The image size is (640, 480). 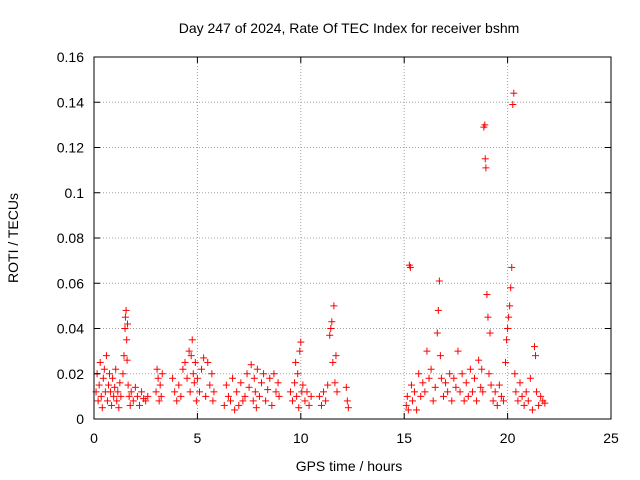 What do you see at coordinates (70, 57) in the screenshot?
I see `y-tick-label: 0.16` at bounding box center [70, 57].